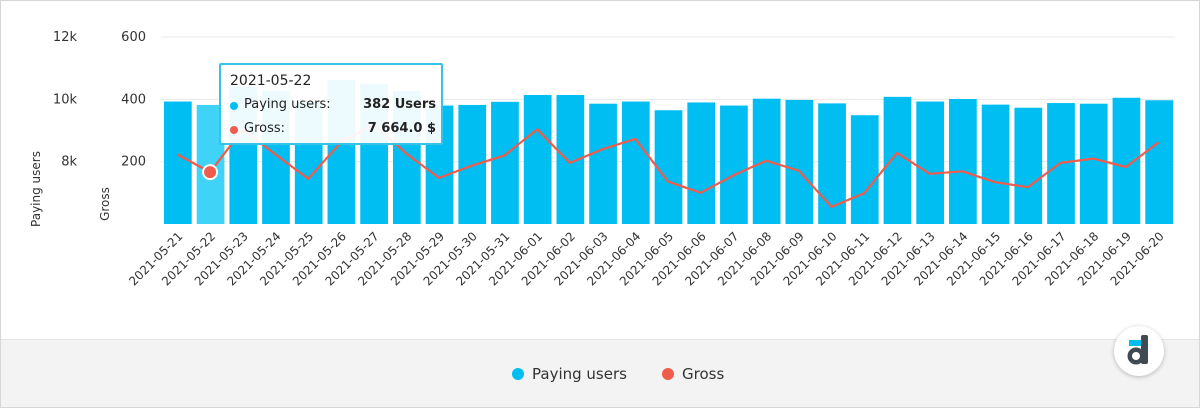  Describe the element at coordinates (65, 37) in the screenshot. I see `y-tick-label-gross: 12k` at that location.